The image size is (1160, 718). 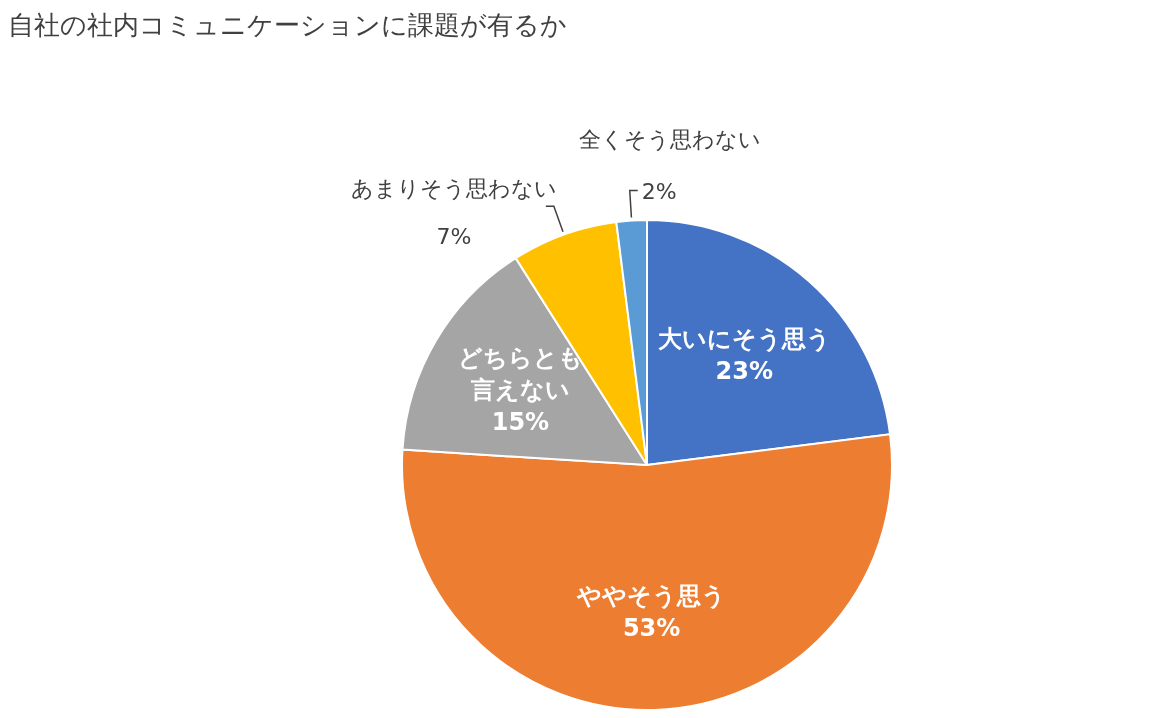 What do you see at coordinates (520, 423) in the screenshot?
I see `data-label: 15%` at bounding box center [520, 423].